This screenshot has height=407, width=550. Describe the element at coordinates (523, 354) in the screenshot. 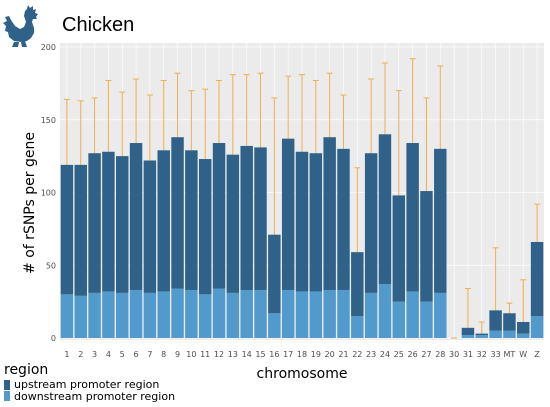

I see `x-tick-label: W` at that location.